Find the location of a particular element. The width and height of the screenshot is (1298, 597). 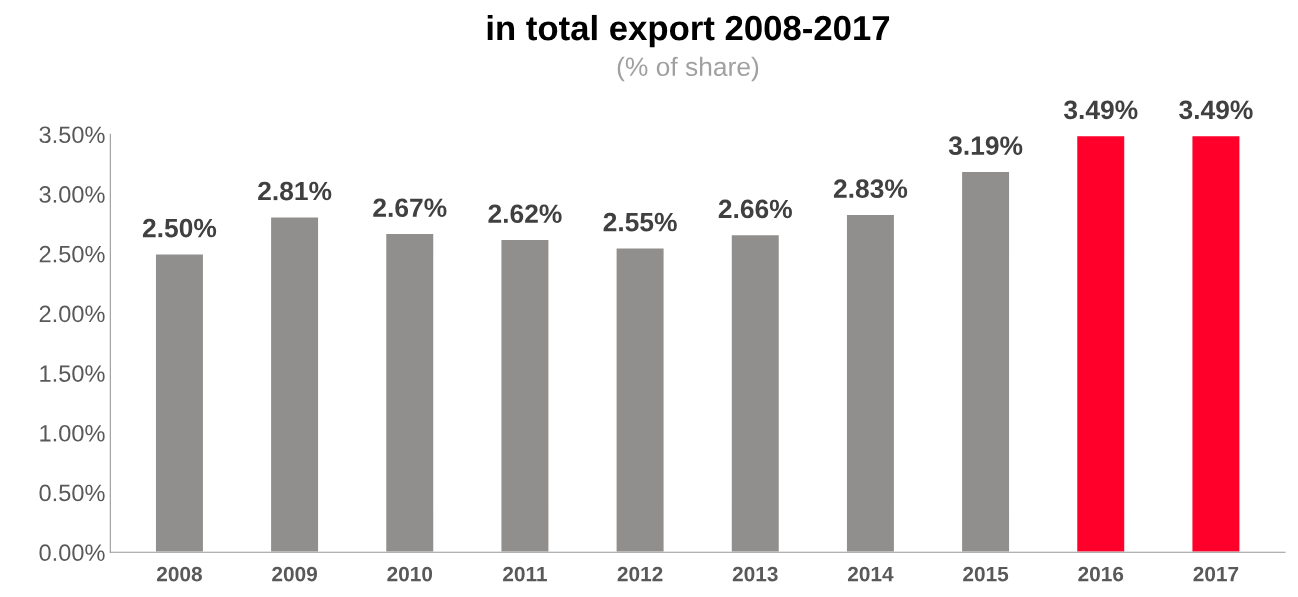

x-tick-label: 2013 is located at coordinates (755, 574).